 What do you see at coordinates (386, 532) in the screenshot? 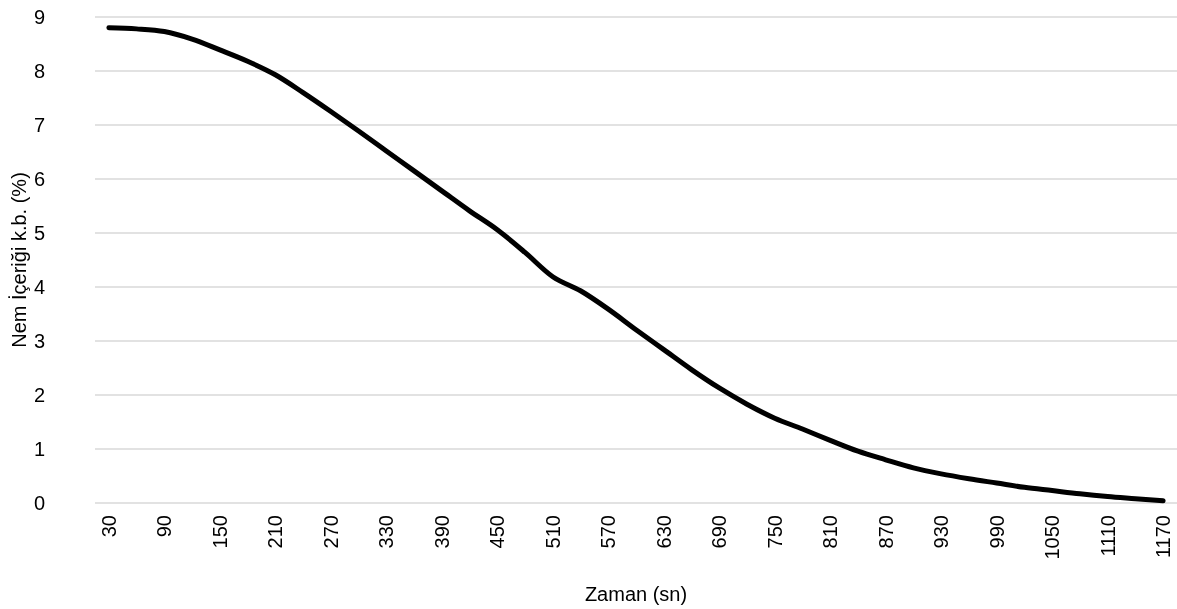
I see `x-tick-label: 330` at bounding box center [386, 532].